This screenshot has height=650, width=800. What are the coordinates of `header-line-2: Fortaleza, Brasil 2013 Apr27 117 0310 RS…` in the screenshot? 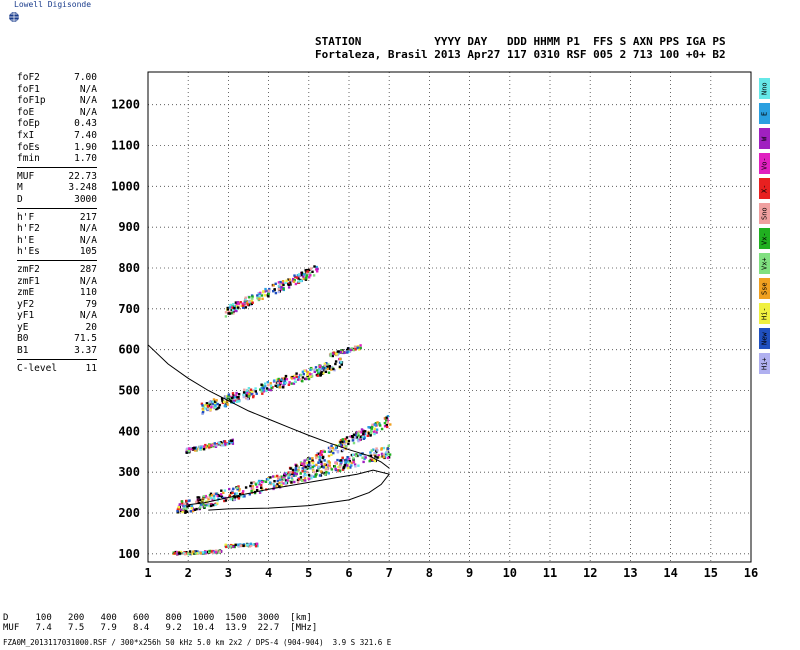 It's located at (520, 54).